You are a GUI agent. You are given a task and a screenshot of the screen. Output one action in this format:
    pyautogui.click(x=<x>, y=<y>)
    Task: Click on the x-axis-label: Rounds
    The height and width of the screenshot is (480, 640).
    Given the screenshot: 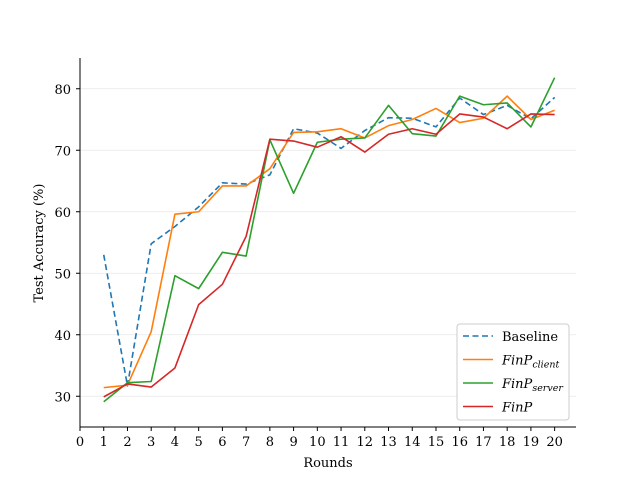 What is the action you would take?
    pyautogui.click(x=327, y=463)
    